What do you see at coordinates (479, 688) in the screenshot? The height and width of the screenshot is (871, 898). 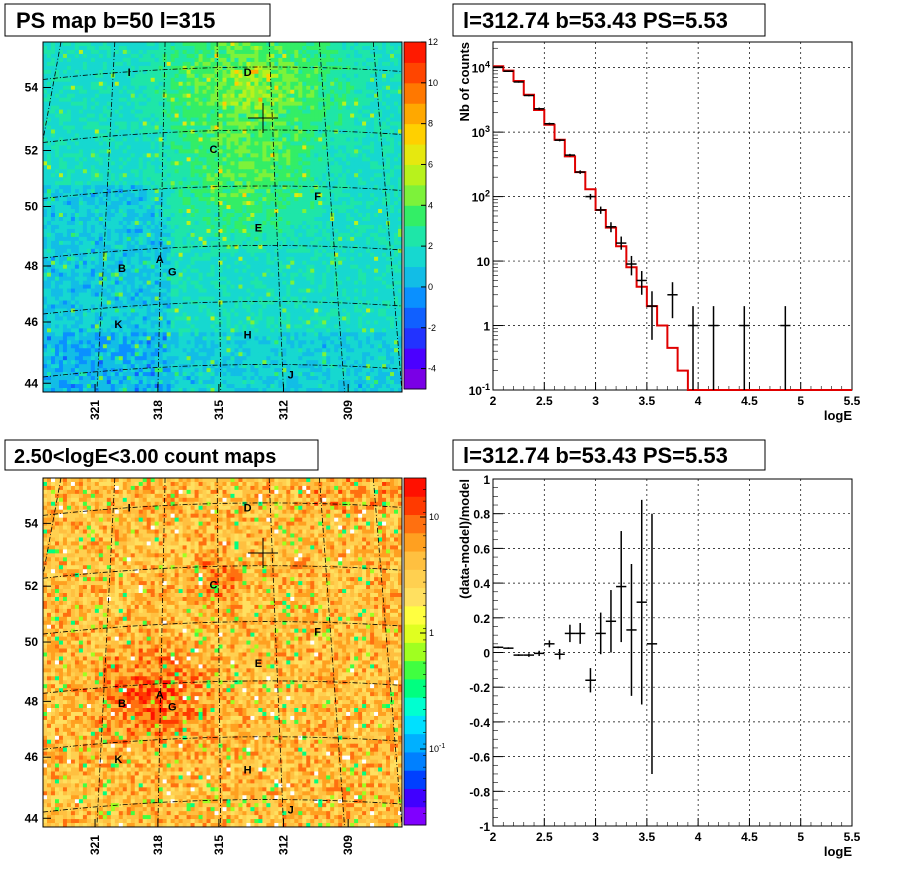 I see `residual-y-tick--0.2: -0.2` at bounding box center [479, 688].